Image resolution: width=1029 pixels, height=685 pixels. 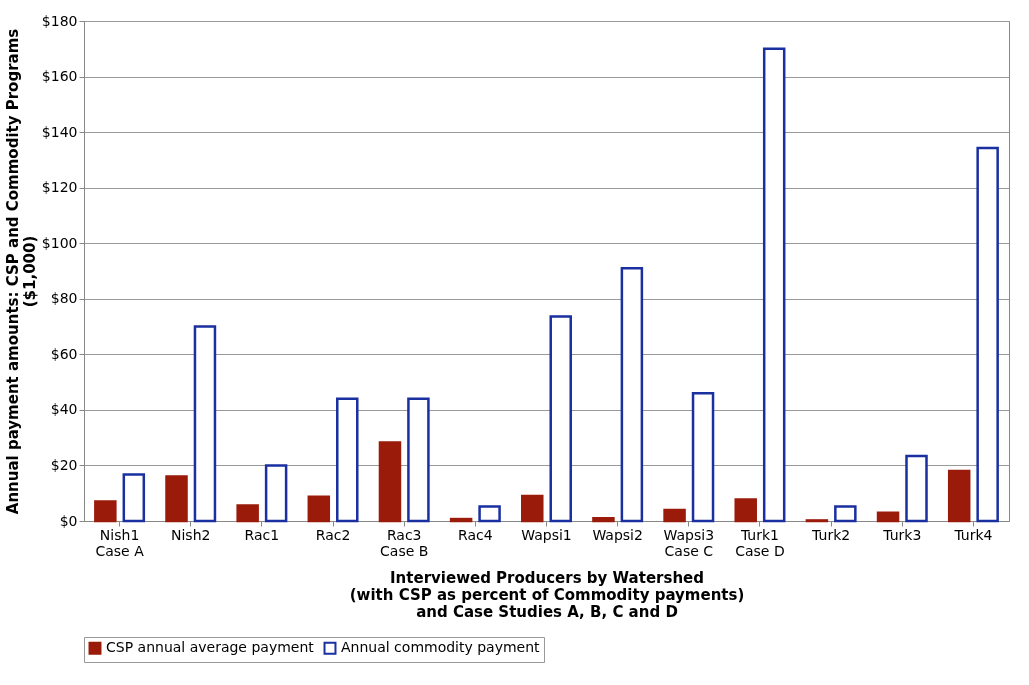 What do you see at coordinates (21, 271) in the screenshot?
I see `y-axis-title: Annual payment amounts: CSP and Commodity Programs ($1,000)` at bounding box center [21, 271].